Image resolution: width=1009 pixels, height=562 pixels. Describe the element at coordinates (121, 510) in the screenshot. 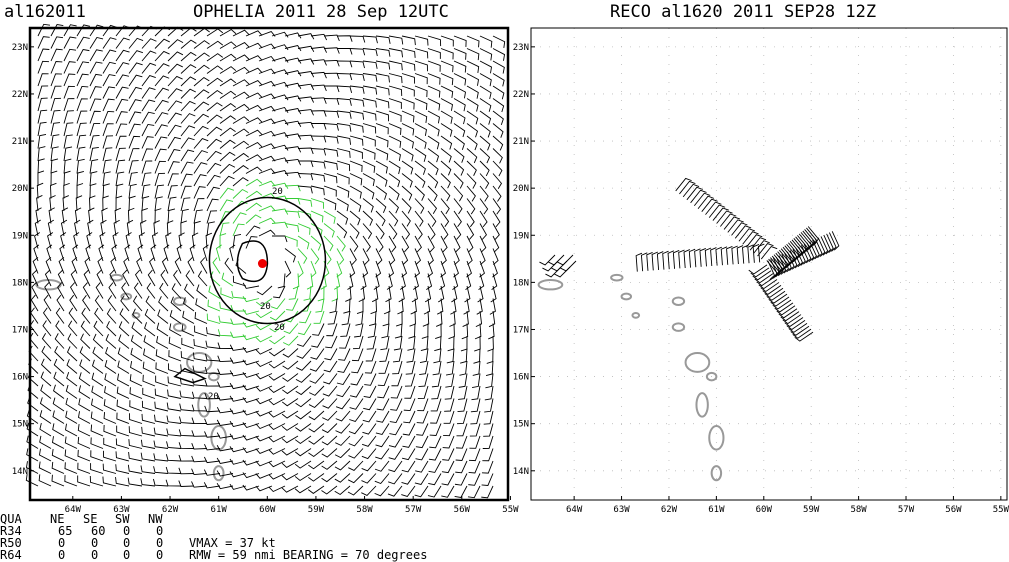

I see `x-tick-label: 63W` at that location.